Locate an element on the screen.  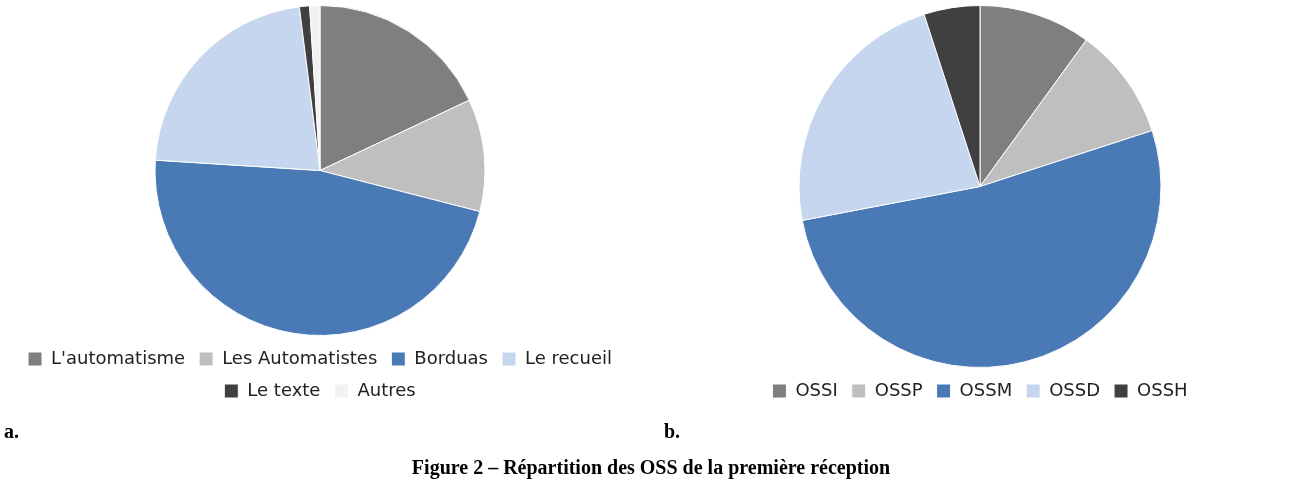
legend-label: Le recueil is located at coordinates (568, 357).